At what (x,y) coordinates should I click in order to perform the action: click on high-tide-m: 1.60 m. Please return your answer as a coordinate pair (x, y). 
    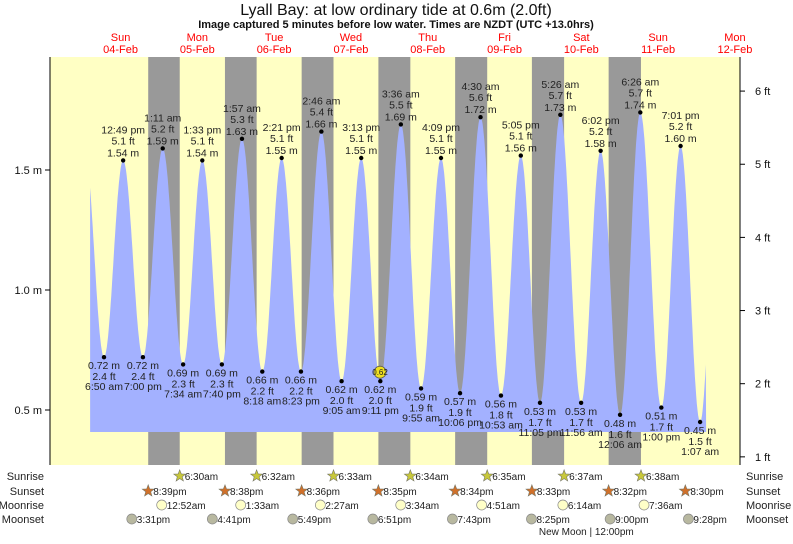
    Looking at the image, I should click on (681, 139).